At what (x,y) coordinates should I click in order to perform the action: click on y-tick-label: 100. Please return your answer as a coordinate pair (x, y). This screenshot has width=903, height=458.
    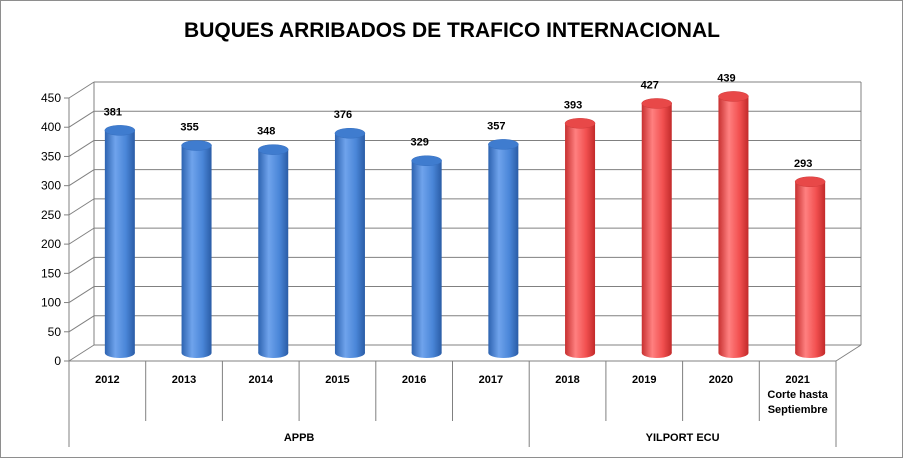
    Looking at the image, I should click on (51, 303).